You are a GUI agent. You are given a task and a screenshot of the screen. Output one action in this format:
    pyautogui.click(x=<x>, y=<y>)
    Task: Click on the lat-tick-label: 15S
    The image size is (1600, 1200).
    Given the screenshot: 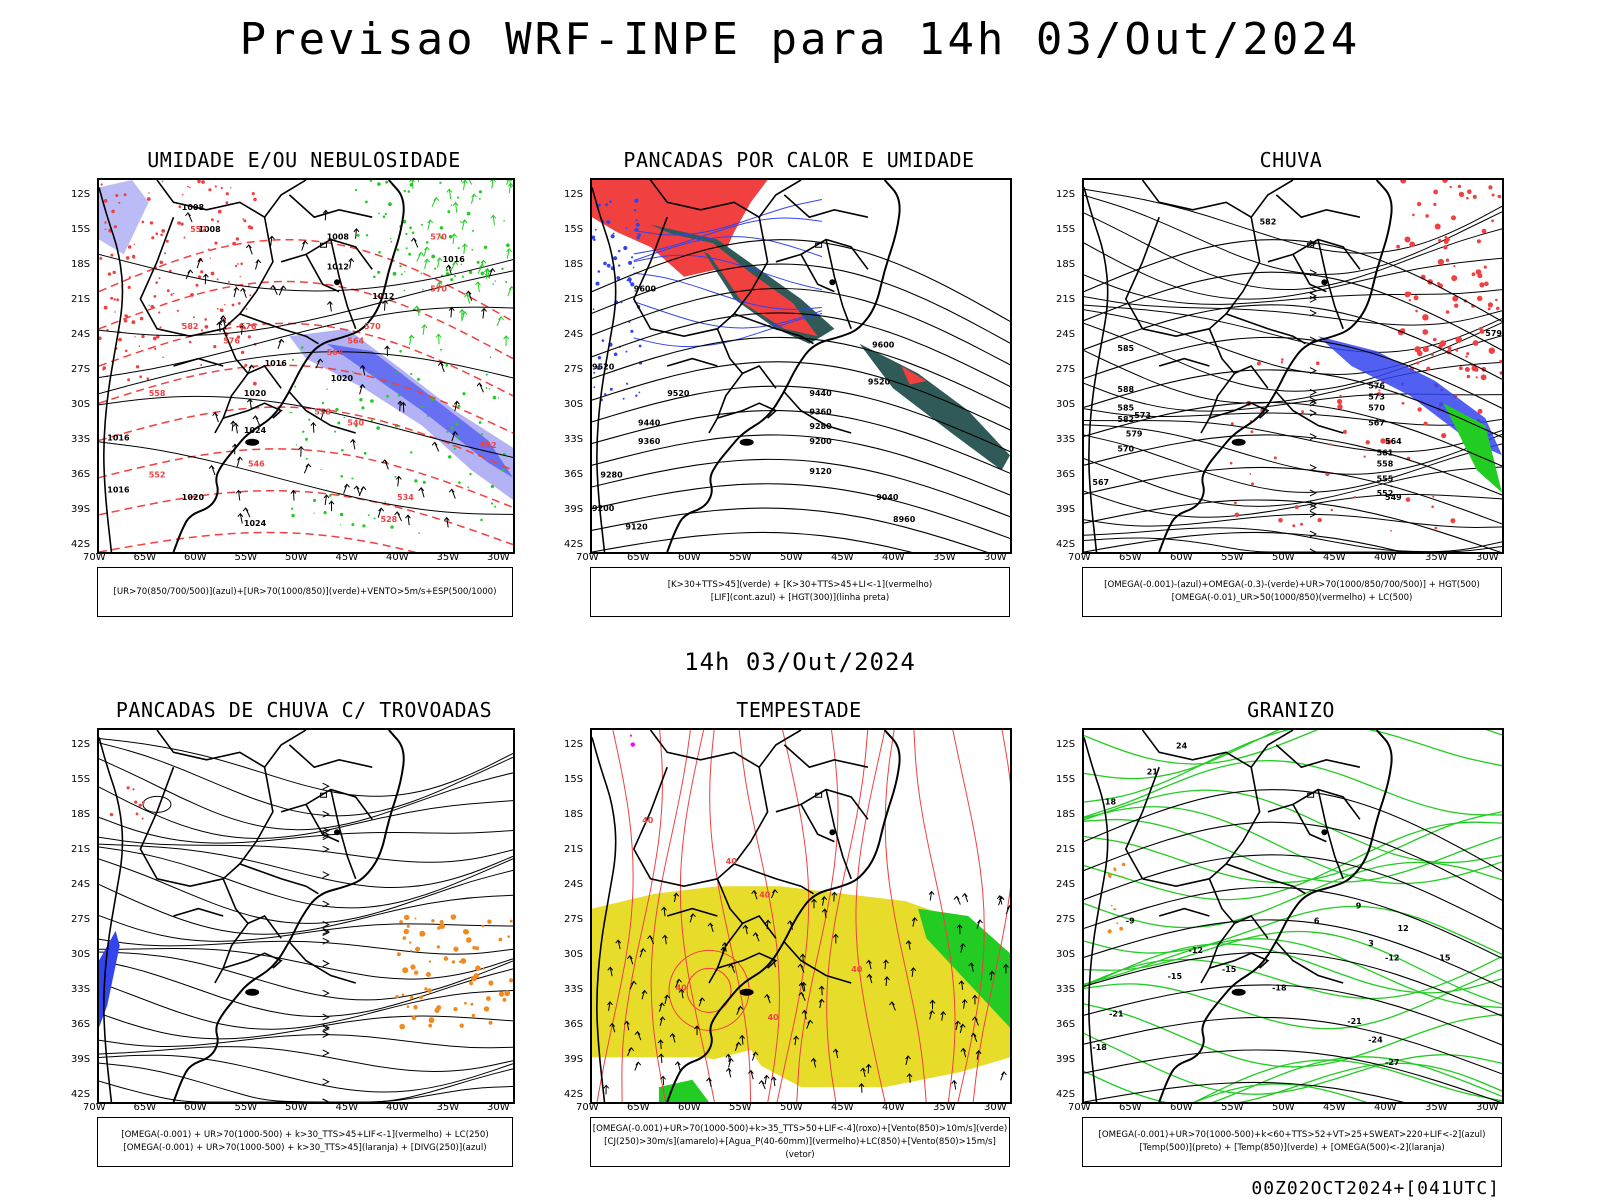 What is the action you would take?
    pyautogui.click(x=574, y=229)
    